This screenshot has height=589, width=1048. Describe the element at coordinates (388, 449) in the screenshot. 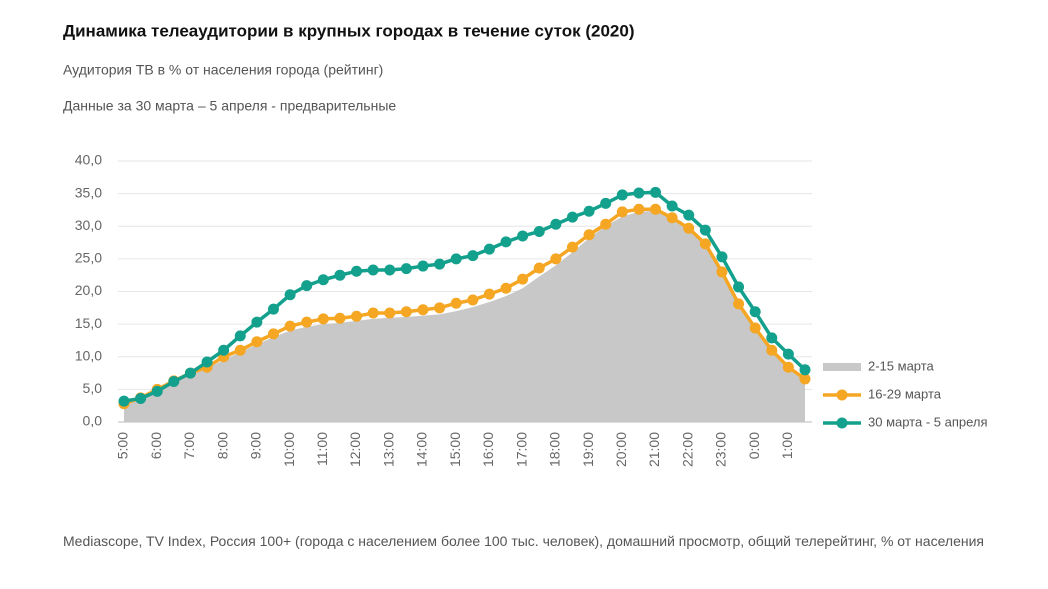

I see `x-tick-label: 13:00` at that location.